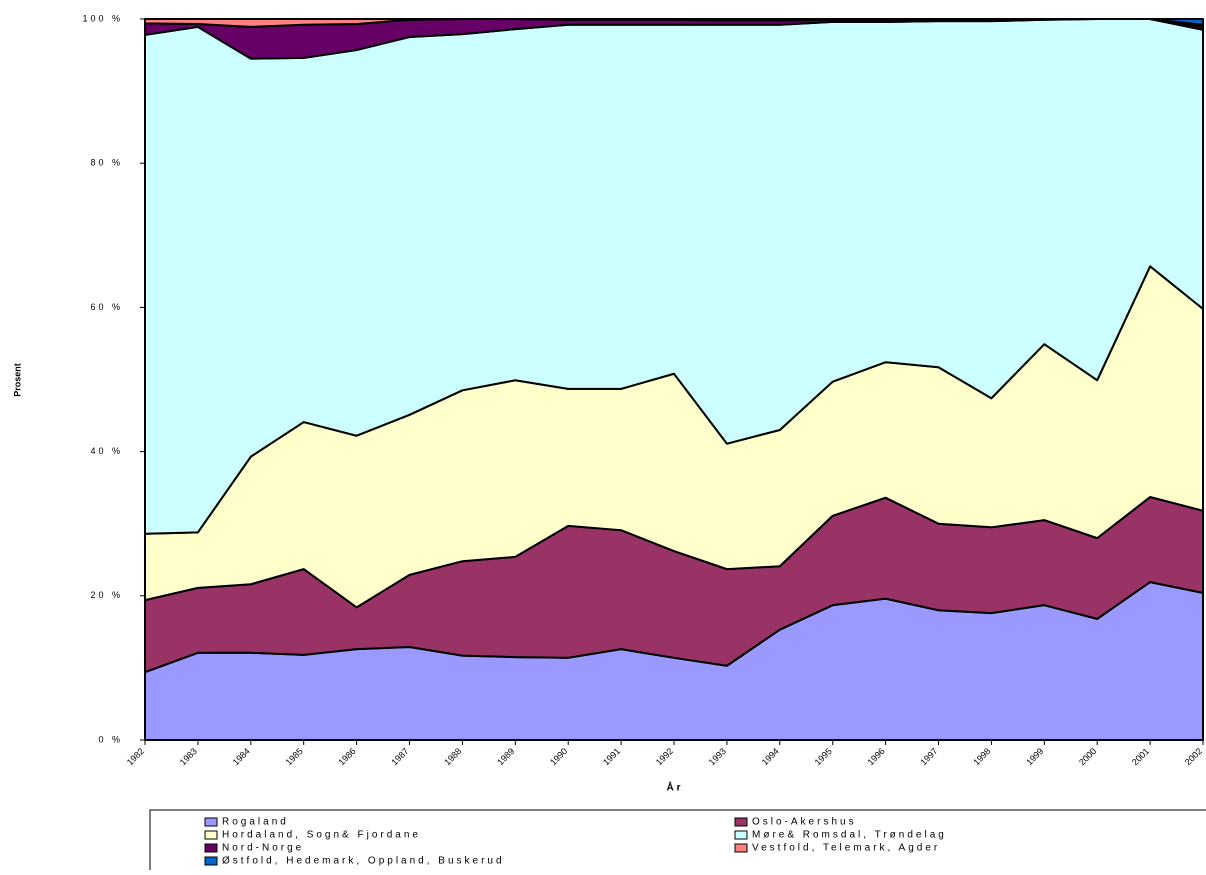 The height and width of the screenshot is (875, 1206). What do you see at coordinates (363, 861) in the screenshot?
I see `legend-label: Østfold, Hedemark, Oppland, Buskerud` at bounding box center [363, 861].